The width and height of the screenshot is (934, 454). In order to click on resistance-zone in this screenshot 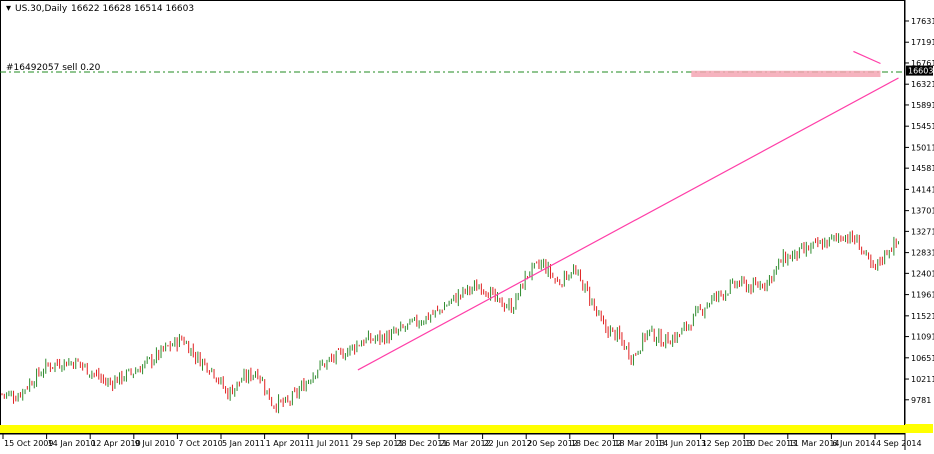, I will do `click(786, 74)`.